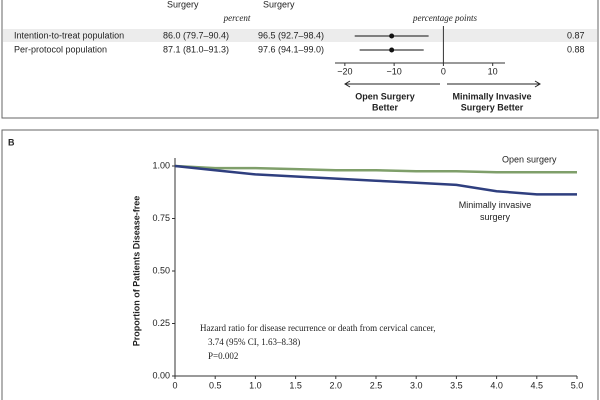 Image resolution: width=600 pixels, height=400 pixels. I want to click on series-label: Minimally invasive surgery, so click(495, 211).